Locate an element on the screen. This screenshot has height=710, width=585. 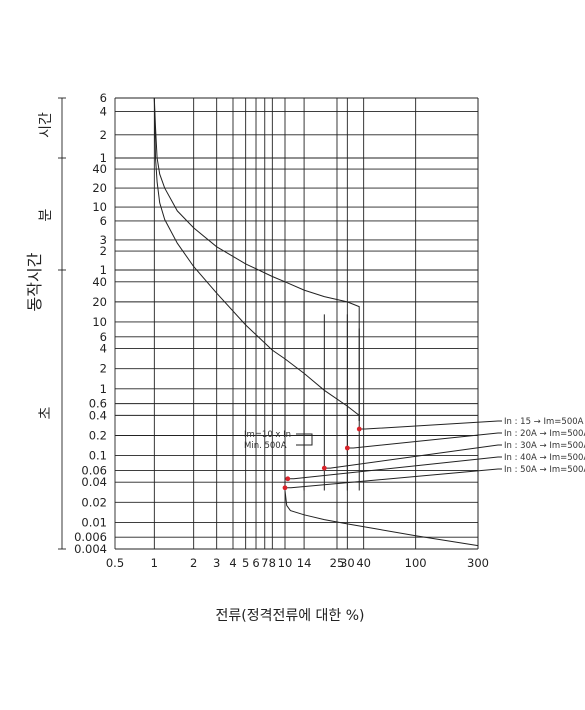
x-tick-label: 4 is located at coordinates (232, 563).